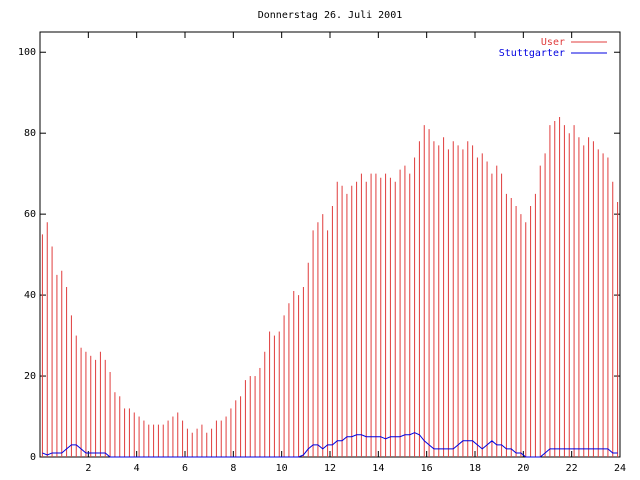 Image resolution: width=640 pixels, height=480 pixels. What do you see at coordinates (33, 457) in the screenshot?
I see `y-tick-label: 0` at bounding box center [33, 457].